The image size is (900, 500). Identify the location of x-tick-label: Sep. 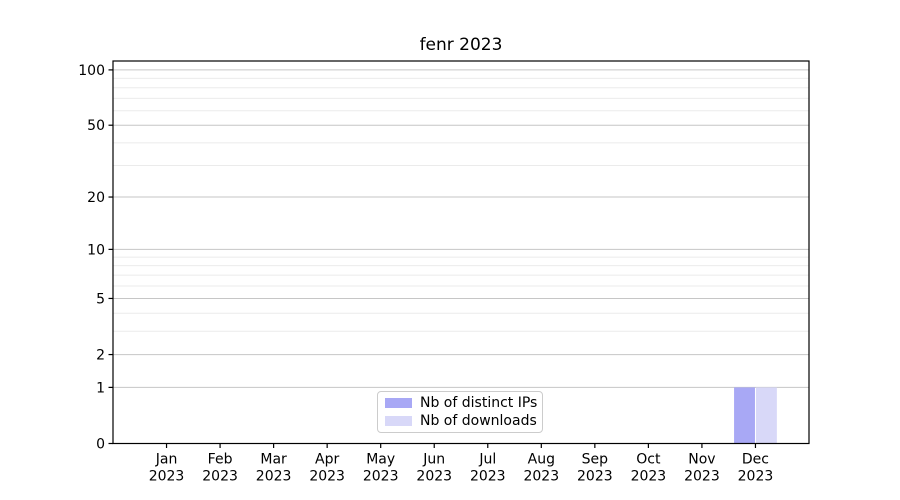
(595, 460).